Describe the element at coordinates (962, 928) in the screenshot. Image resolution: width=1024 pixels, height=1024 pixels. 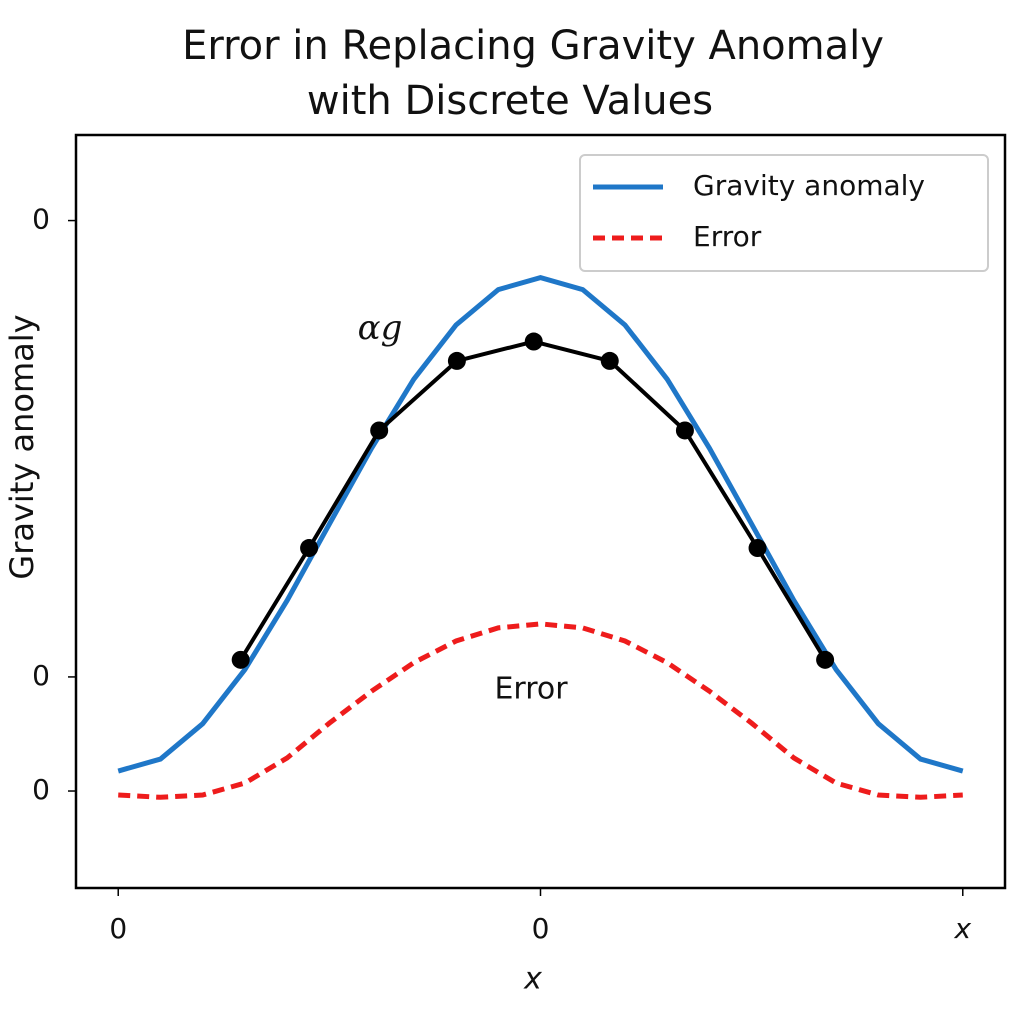
I see `x-tick-label: x` at that location.